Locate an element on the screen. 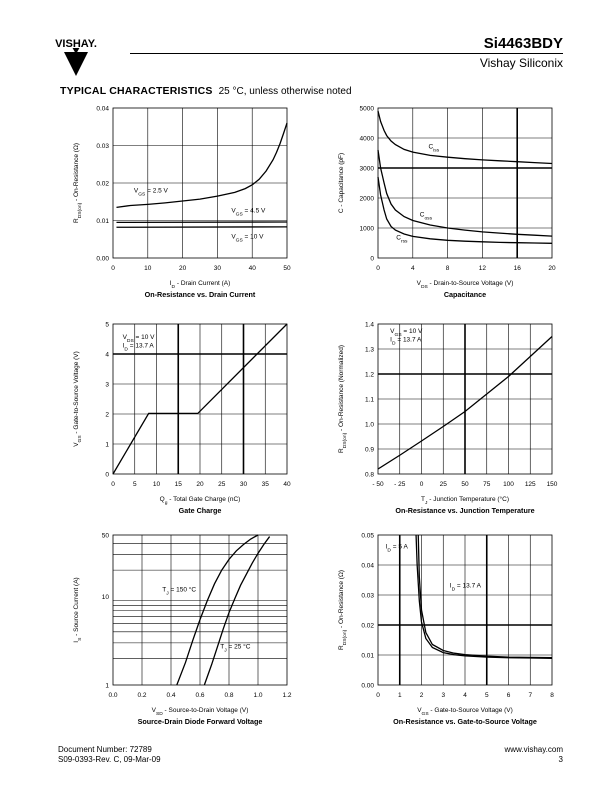 The width and height of the screenshot is (612, 792). x-tick-label: - 25 is located at coordinates (400, 484).